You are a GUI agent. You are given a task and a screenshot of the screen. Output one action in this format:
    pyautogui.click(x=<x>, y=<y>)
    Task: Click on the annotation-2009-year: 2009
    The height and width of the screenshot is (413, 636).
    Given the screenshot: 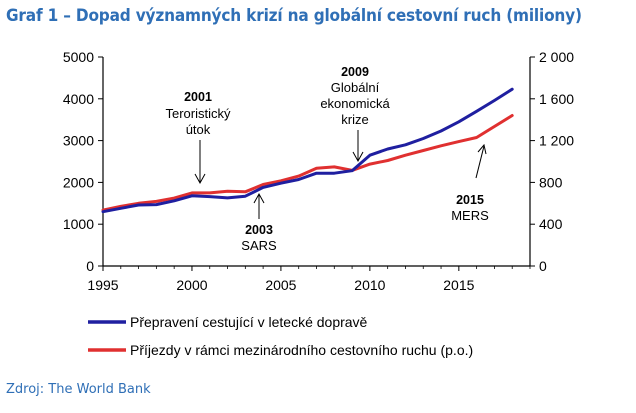 What is the action you would take?
    pyautogui.click(x=355, y=72)
    